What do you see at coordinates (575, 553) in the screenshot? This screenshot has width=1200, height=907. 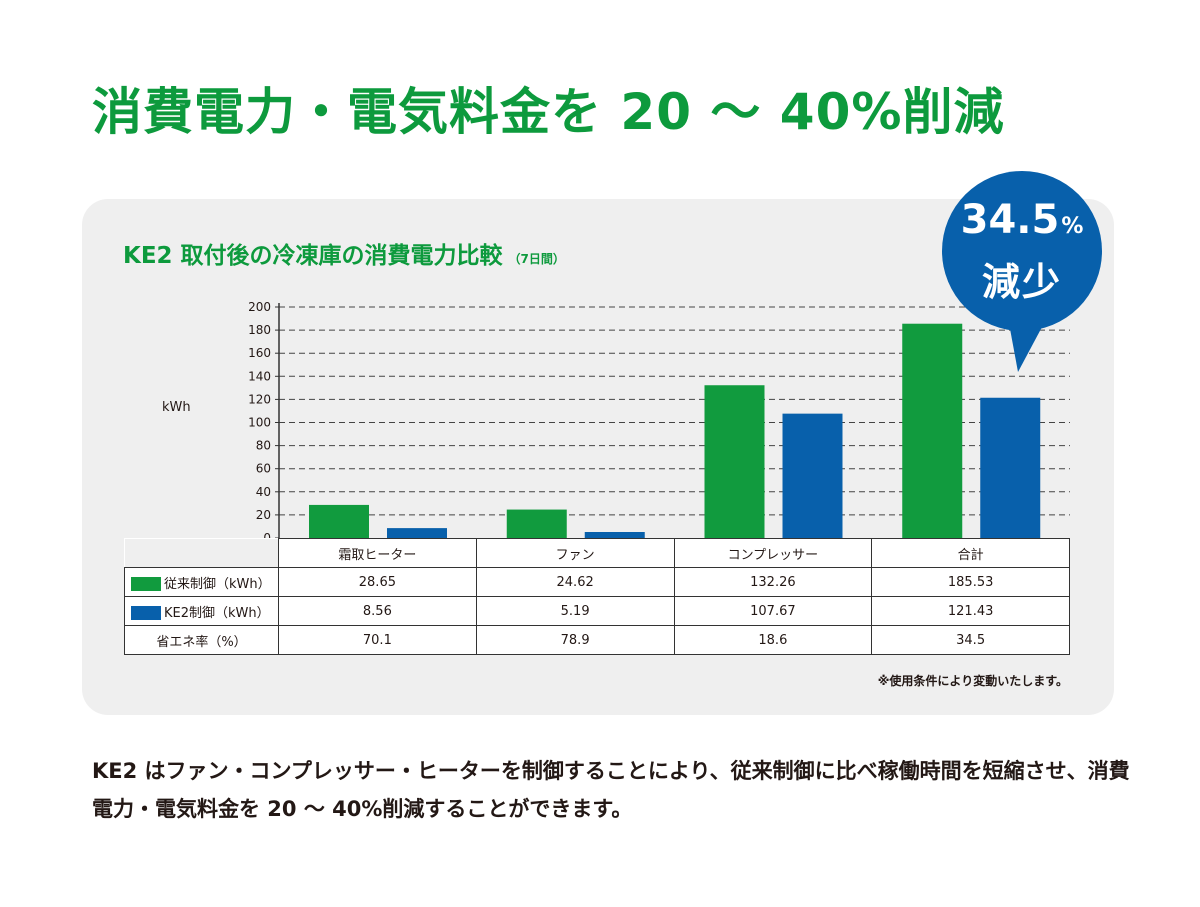 I see `category-header: ファン` at bounding box center [575, 553].